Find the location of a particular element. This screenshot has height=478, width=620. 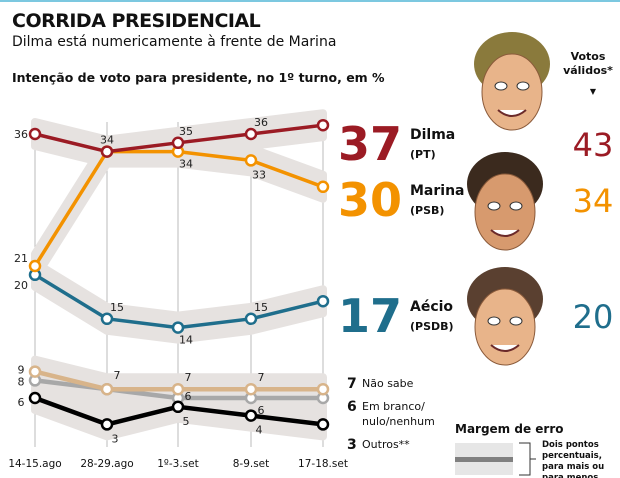

arrow-down-icon: ▼ is located at coordinates (593, 91).